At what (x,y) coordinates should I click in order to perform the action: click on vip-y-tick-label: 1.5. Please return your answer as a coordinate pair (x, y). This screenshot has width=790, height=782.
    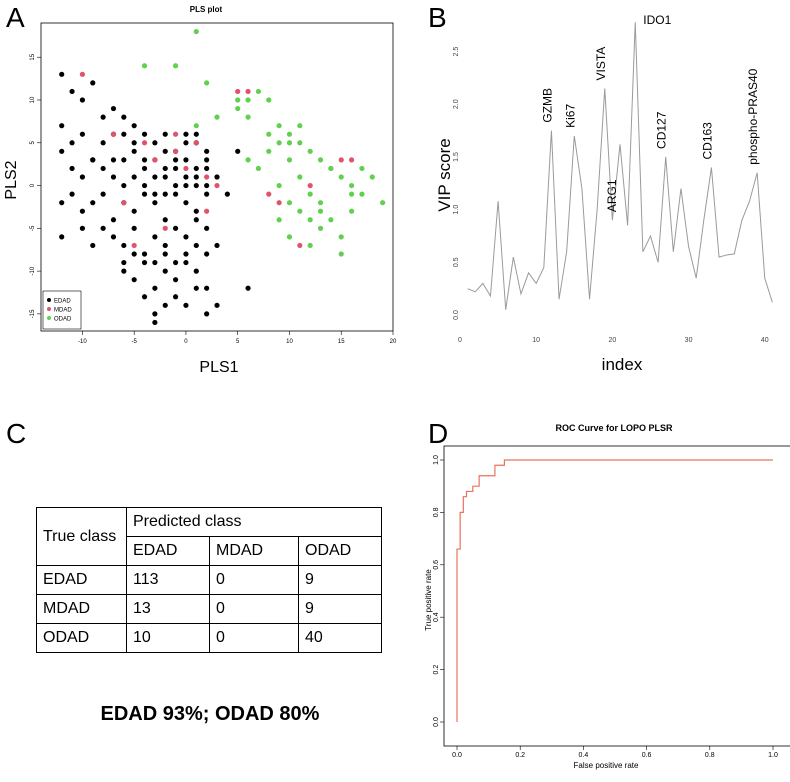
    Looking at the image, I should click on (456, 157).